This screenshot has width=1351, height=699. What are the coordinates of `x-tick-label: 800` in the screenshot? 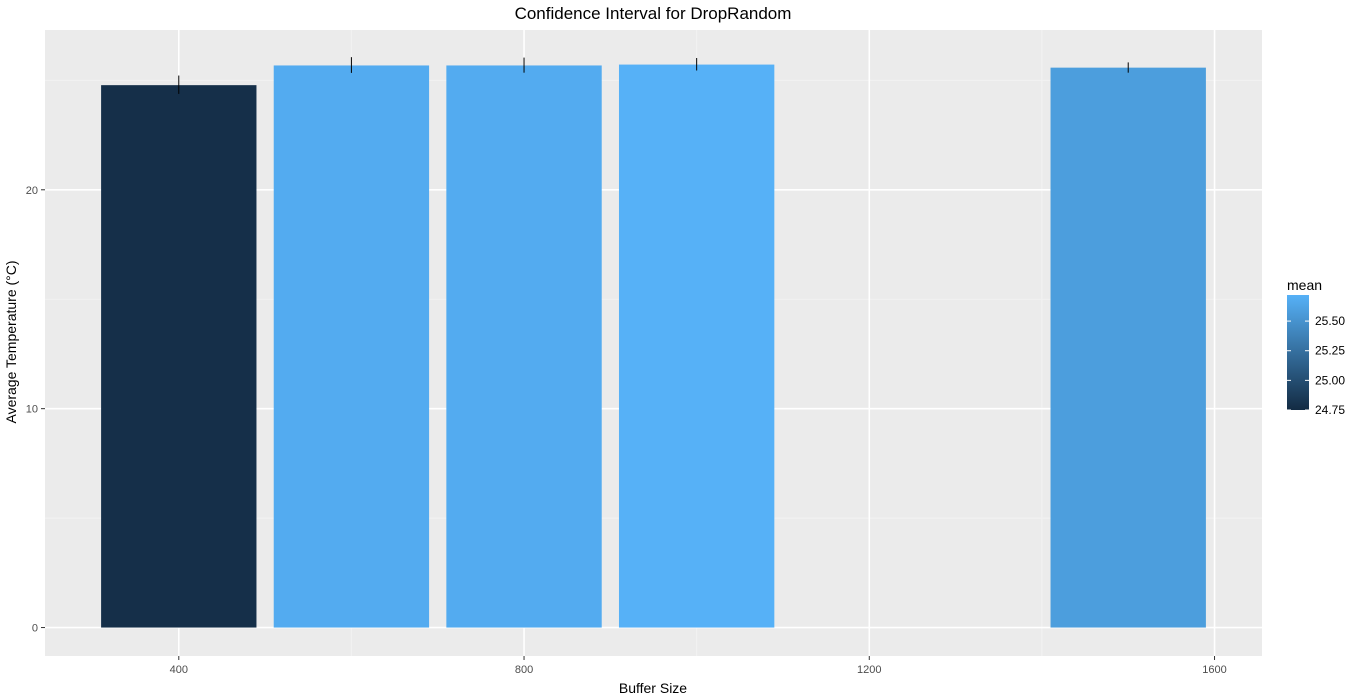 It's located at (524, 670).